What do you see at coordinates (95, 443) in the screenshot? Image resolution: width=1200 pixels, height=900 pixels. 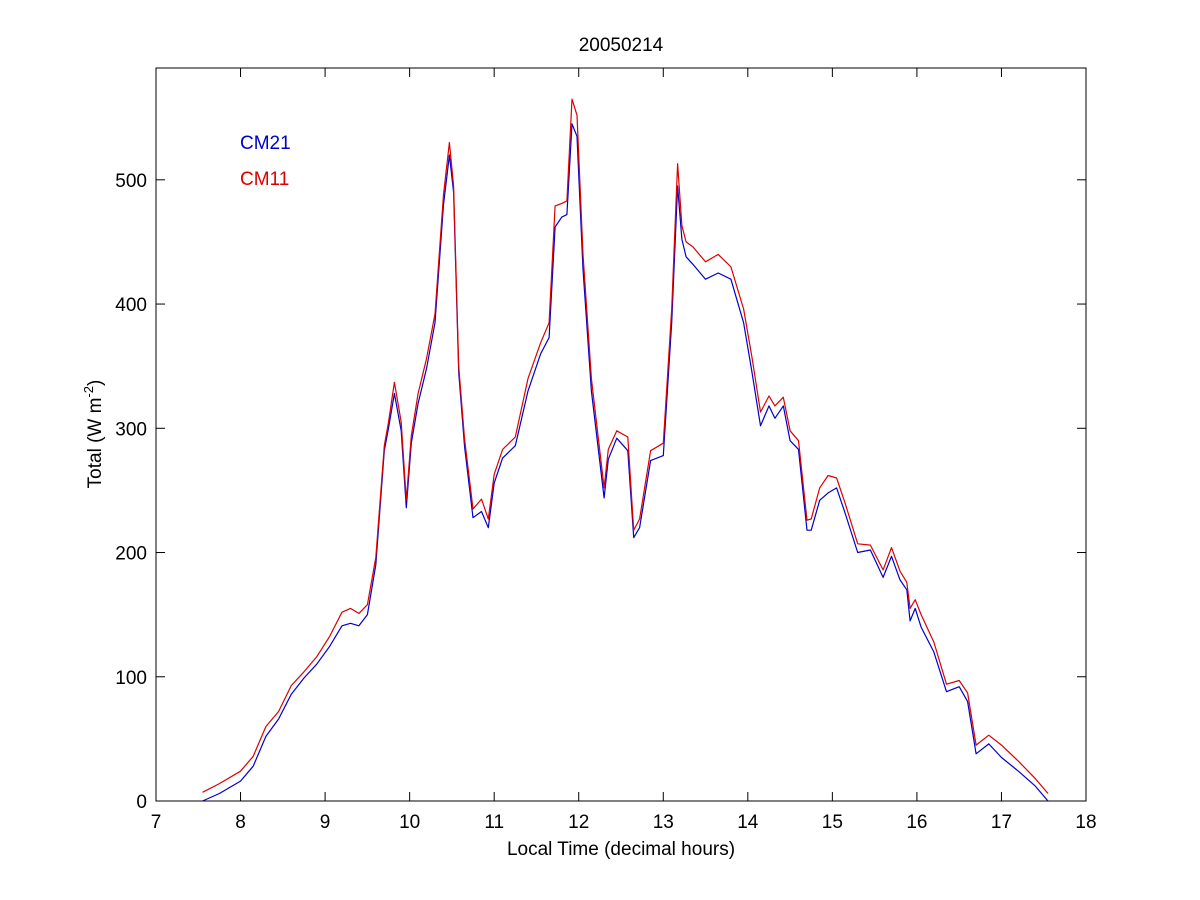 I see `y-axis-label-main: Total (W m` at bounding box center [95, 443].